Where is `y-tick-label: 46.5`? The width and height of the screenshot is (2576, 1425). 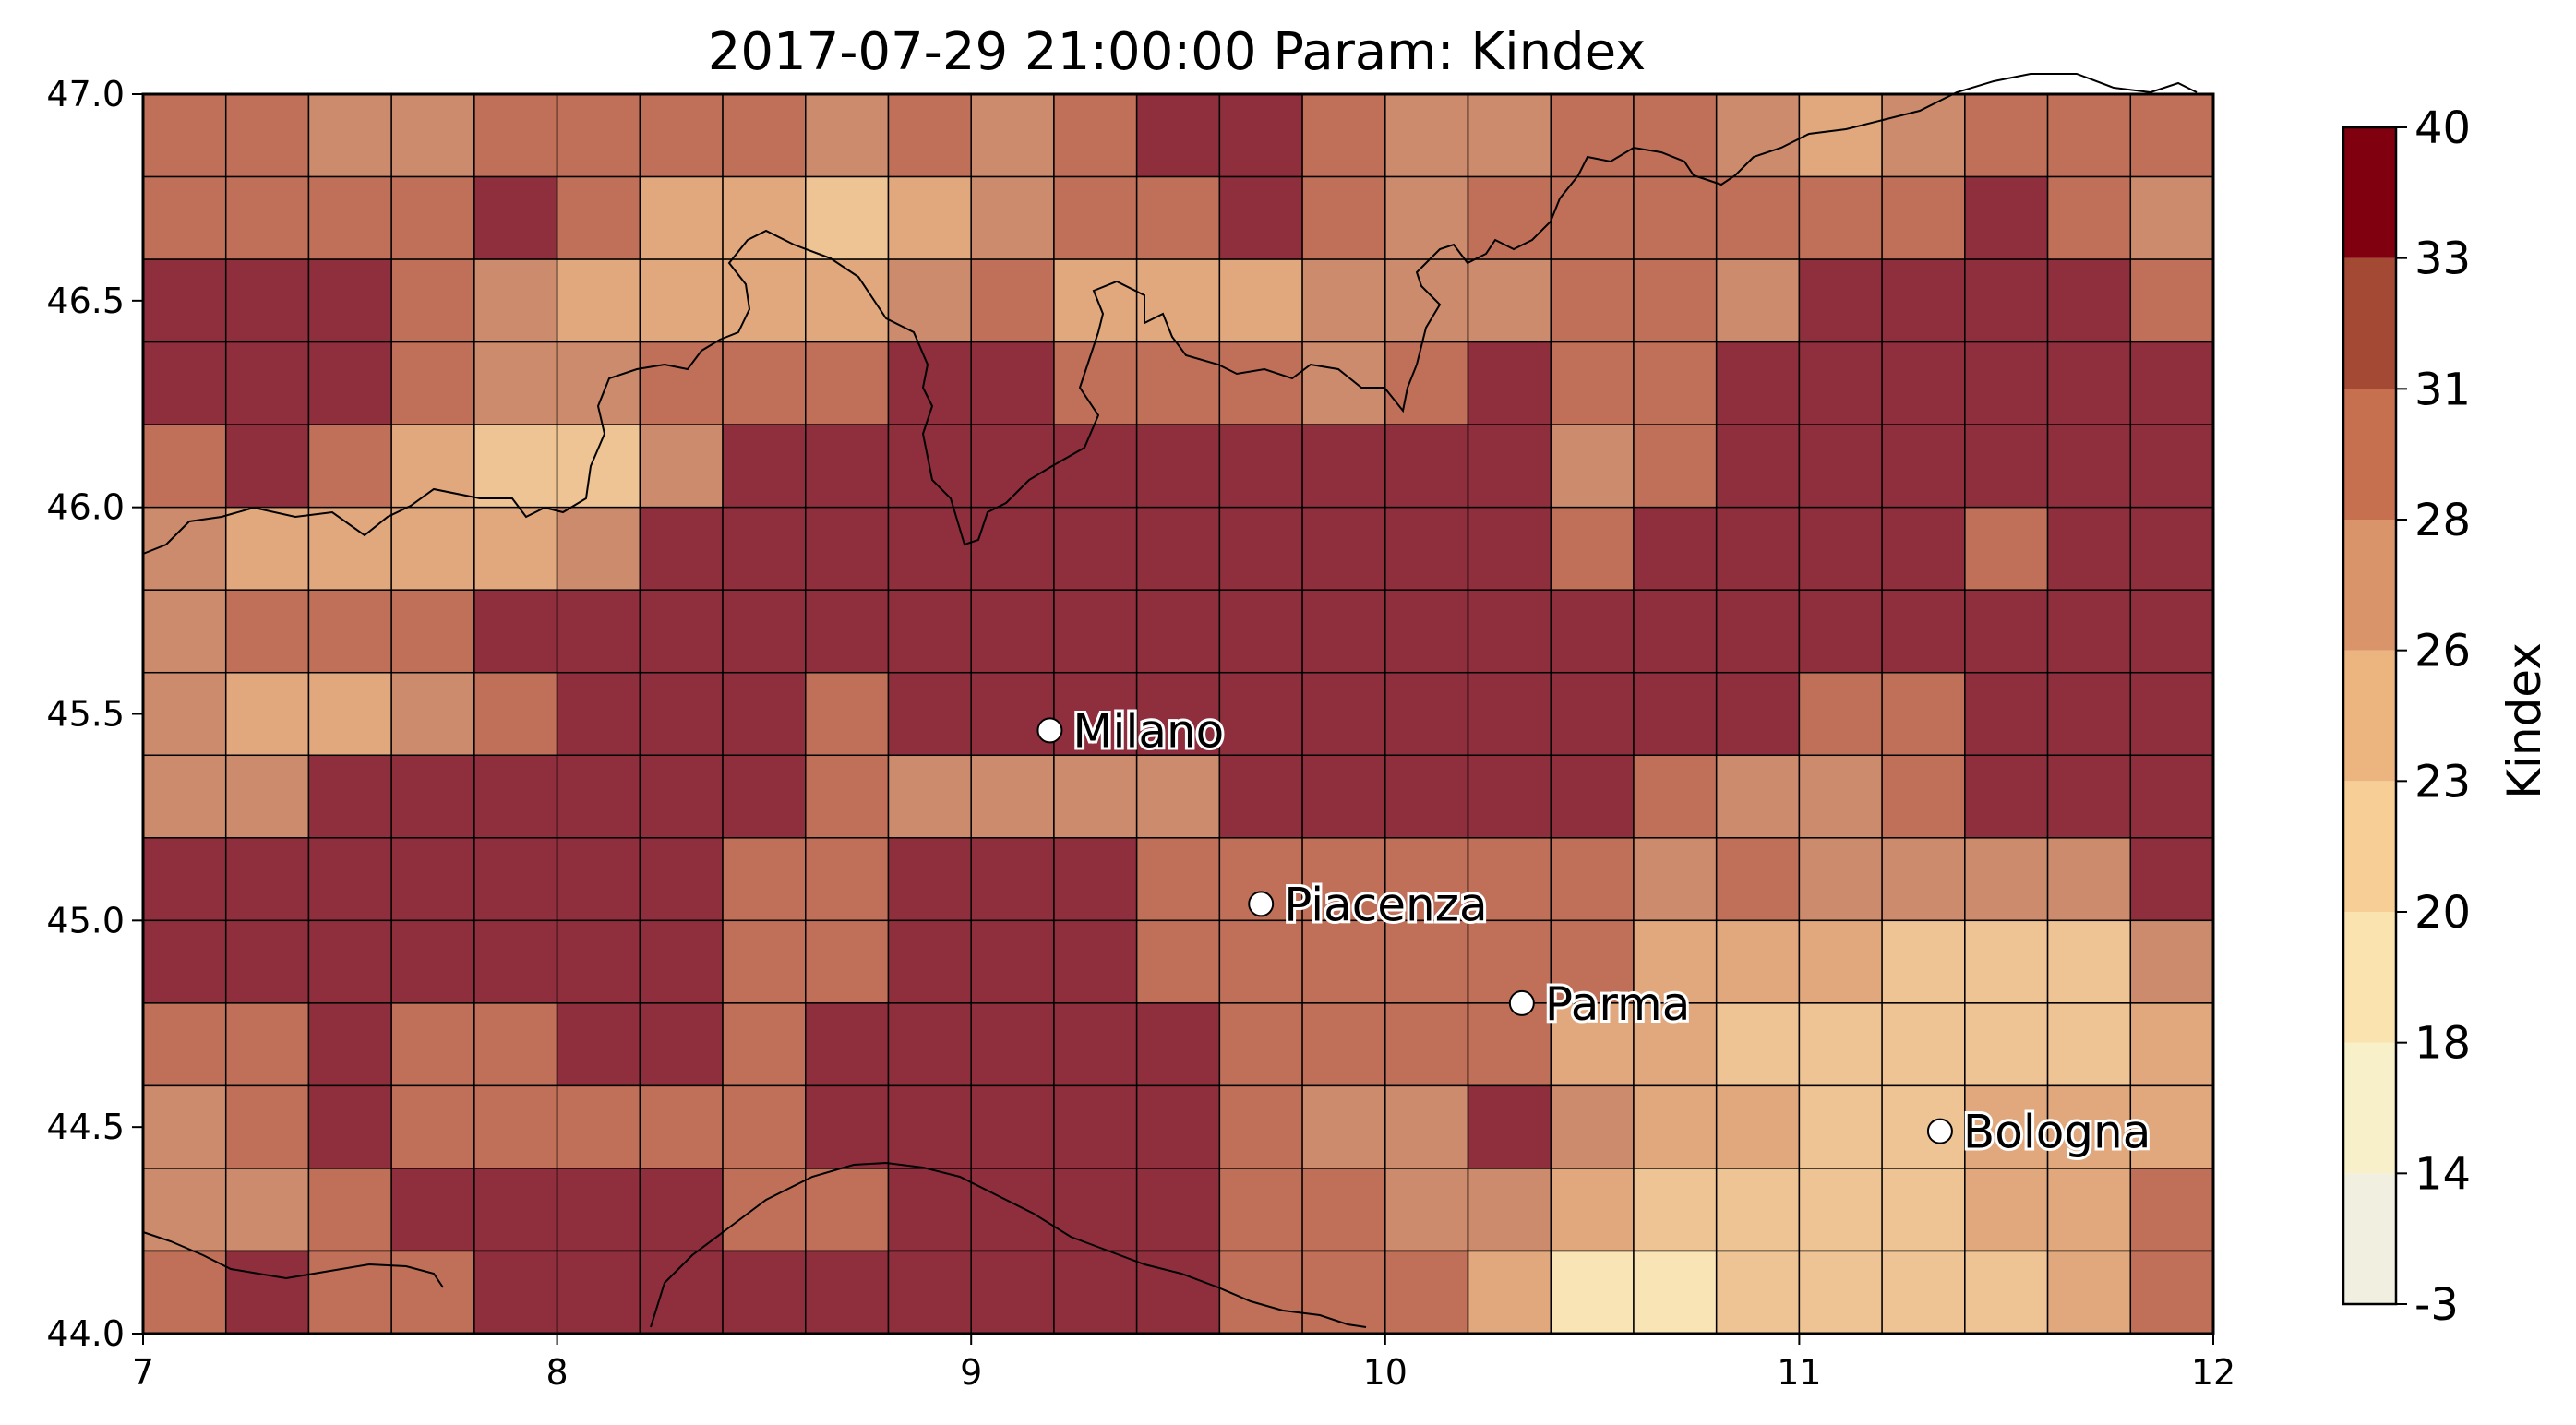 y-tick-label: 46.5 is located at coordinates (85, 301).